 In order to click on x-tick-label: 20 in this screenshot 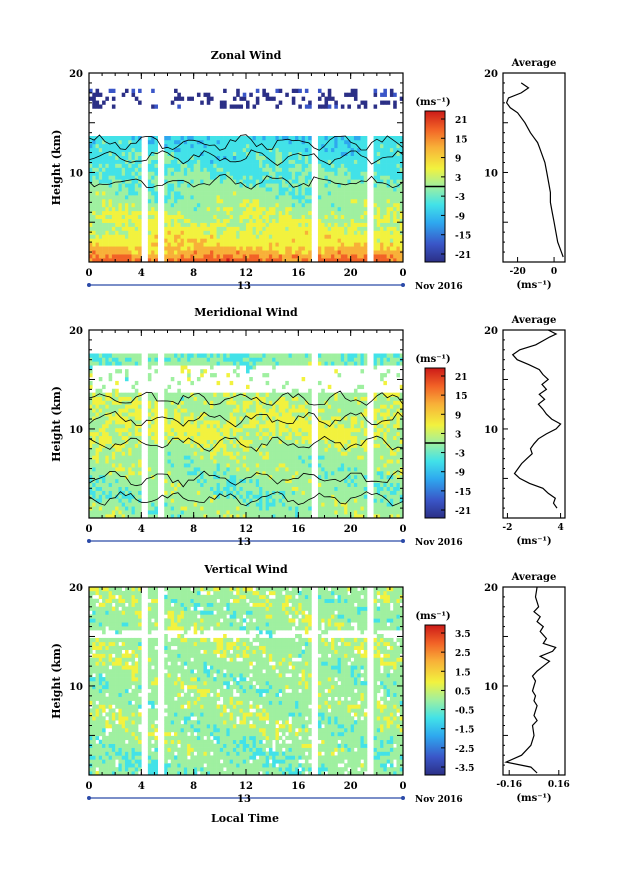, I will do `click(351, 273)`.